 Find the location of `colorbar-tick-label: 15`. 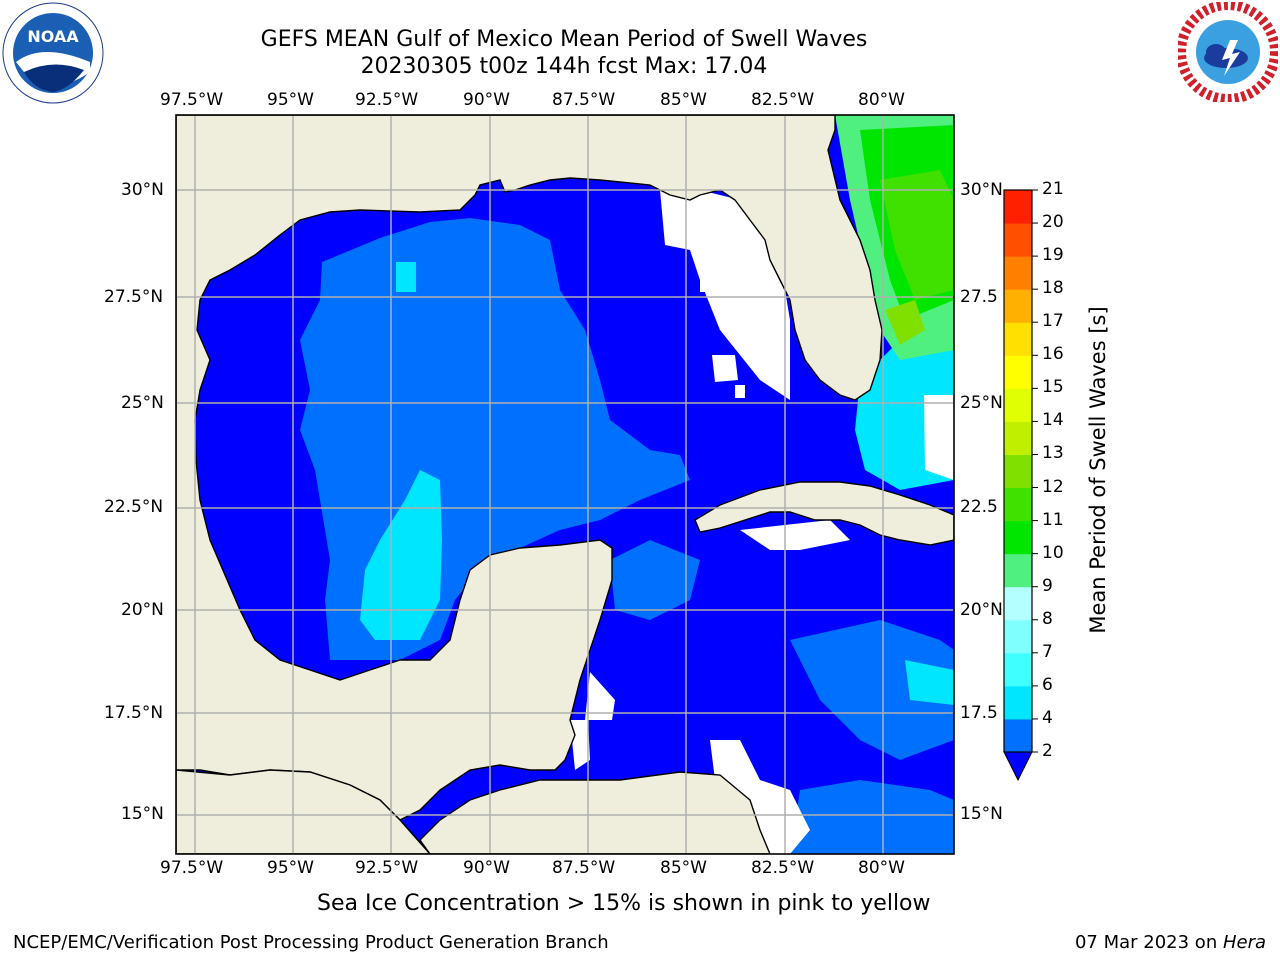

colorbar-tick-label: 15 is located at coordinates (1053, 387).